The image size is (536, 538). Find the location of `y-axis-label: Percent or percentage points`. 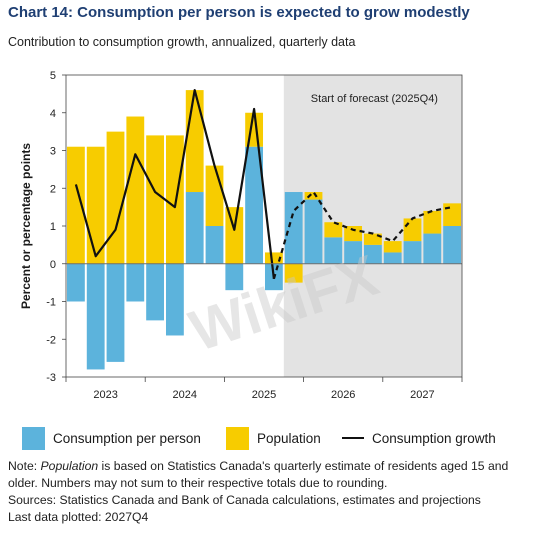

y-axis-label: Percent or percentage points is located at coordinates (26, 226).